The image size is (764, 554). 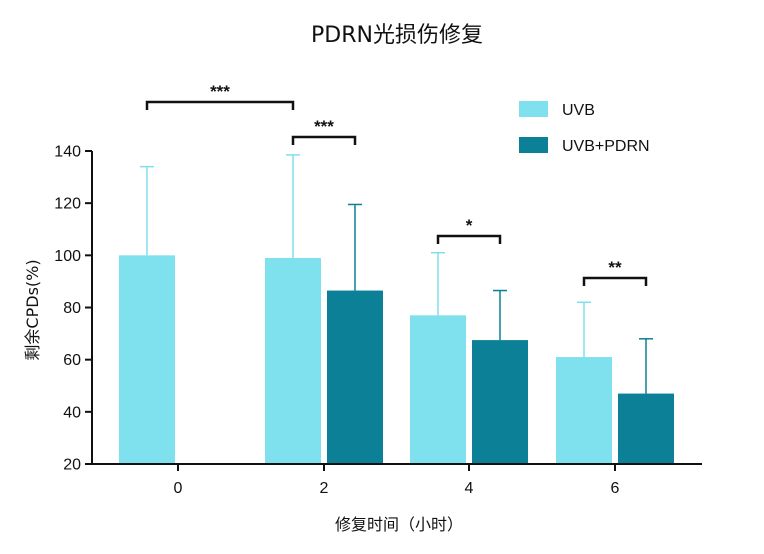 I want to click on legend-swatch-uvb, so click(x=533, y=109).